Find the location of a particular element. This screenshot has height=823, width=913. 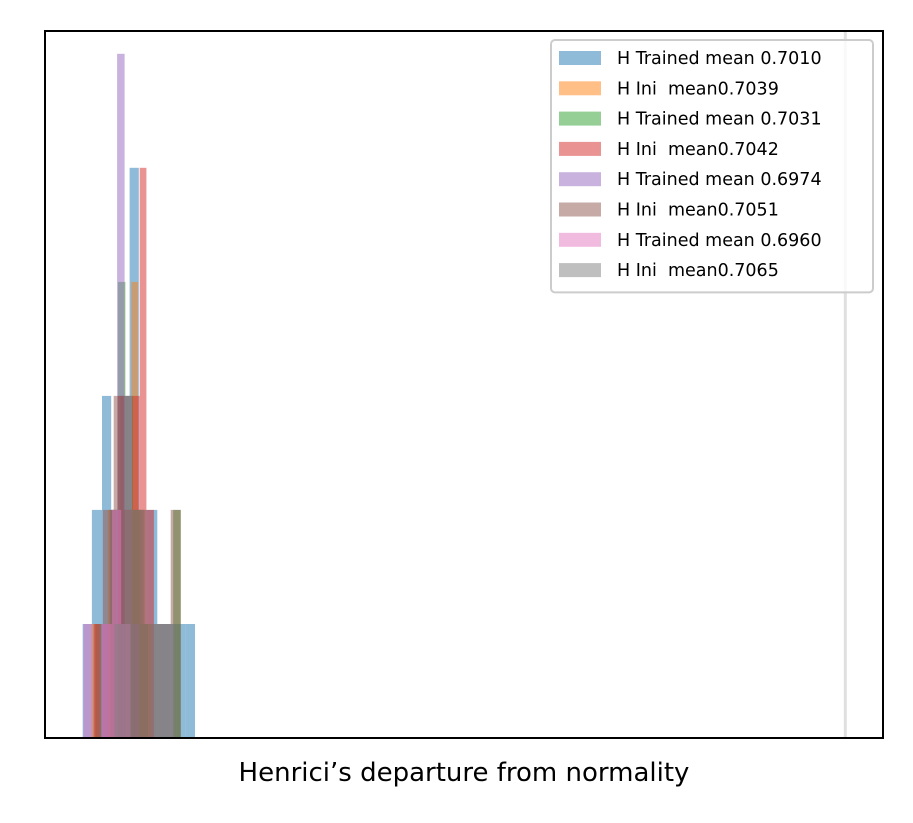

legend-label: H Ini mean0.7042 is located at coordinates (698, 150).